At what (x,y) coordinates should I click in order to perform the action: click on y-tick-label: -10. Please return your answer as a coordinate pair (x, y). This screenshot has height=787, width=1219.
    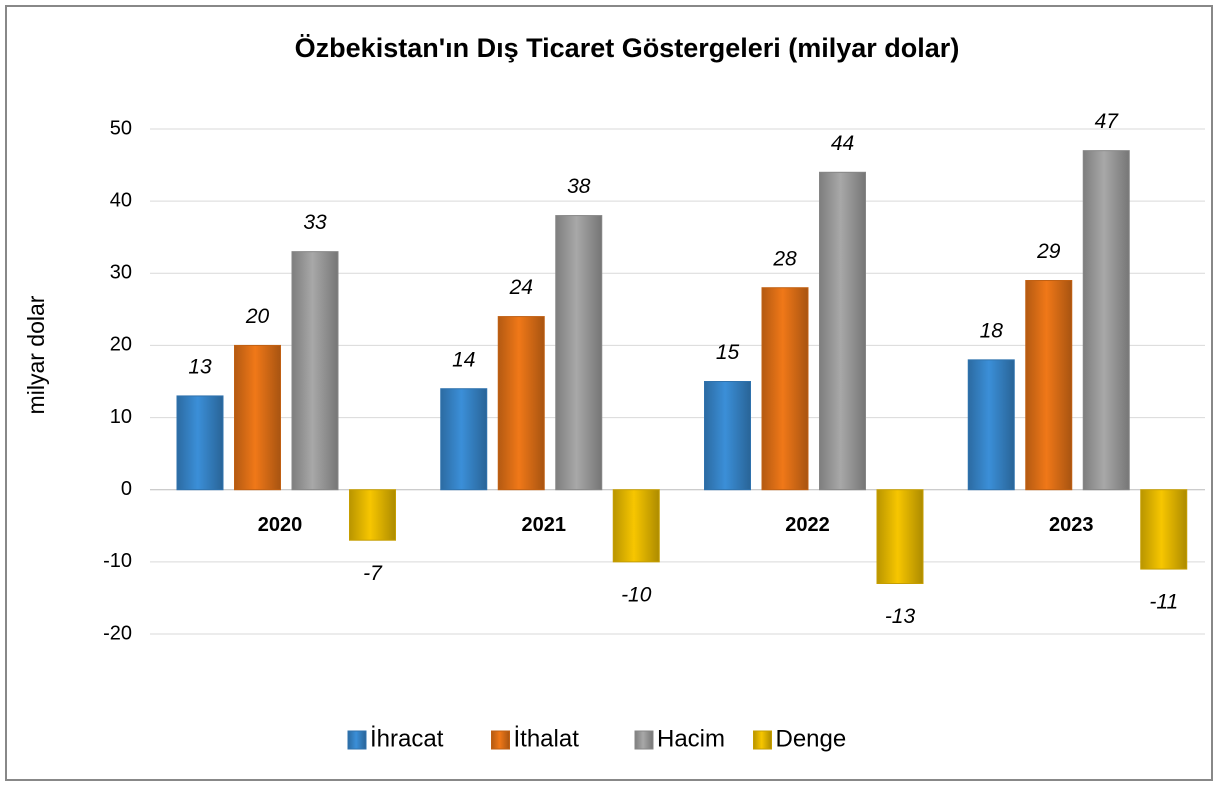
    Looking at the image, I should click on (117, 561).